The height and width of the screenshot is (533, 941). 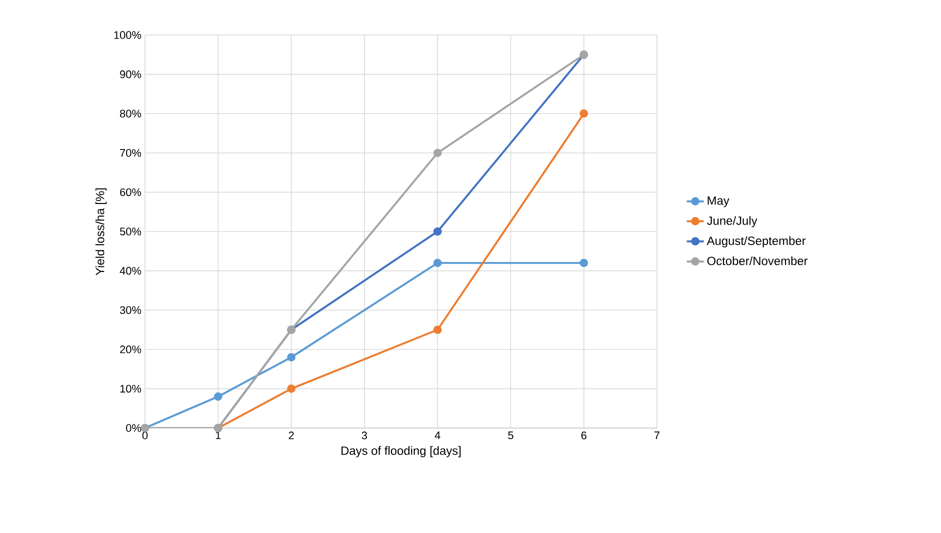 What do you see at coordinates (657, 436) in the screenshot?
I see `x-tick-label: 7` at bounding box center [657, 436].